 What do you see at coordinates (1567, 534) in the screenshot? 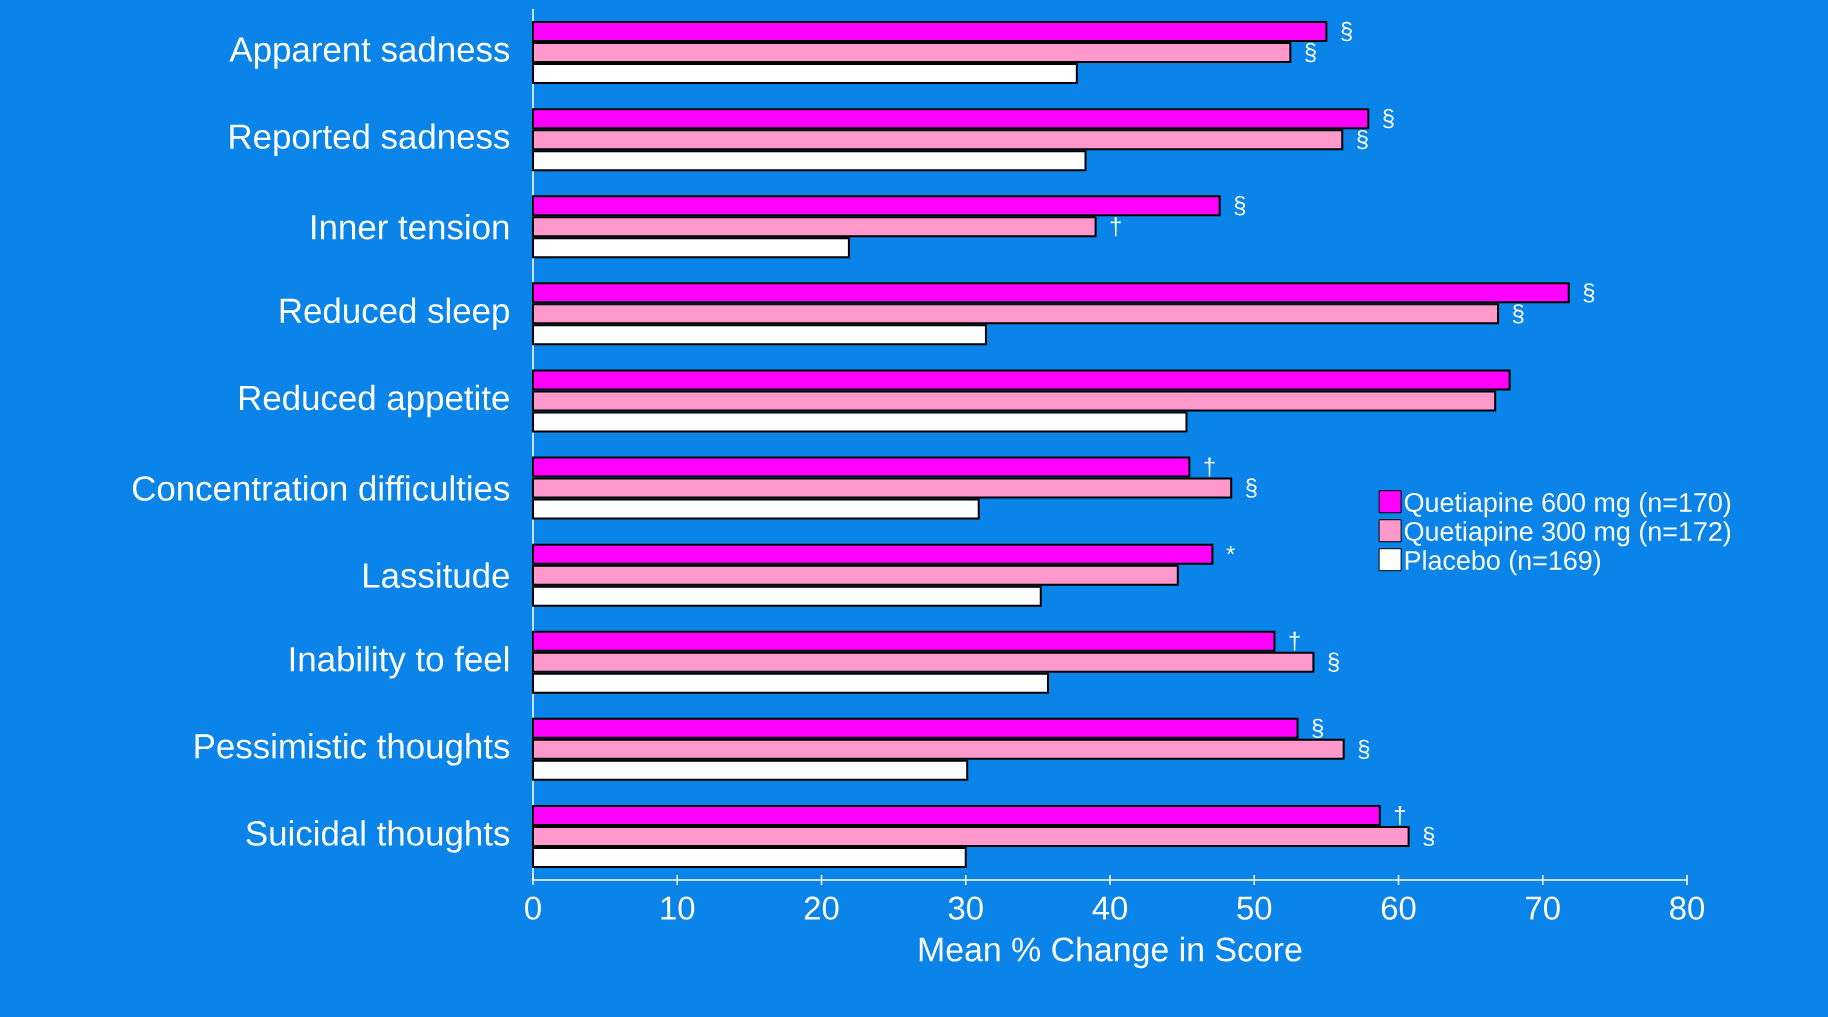
I see `legend-label: Quetiapine 300 mg (n=172)` at bounding box center [1567, 534].